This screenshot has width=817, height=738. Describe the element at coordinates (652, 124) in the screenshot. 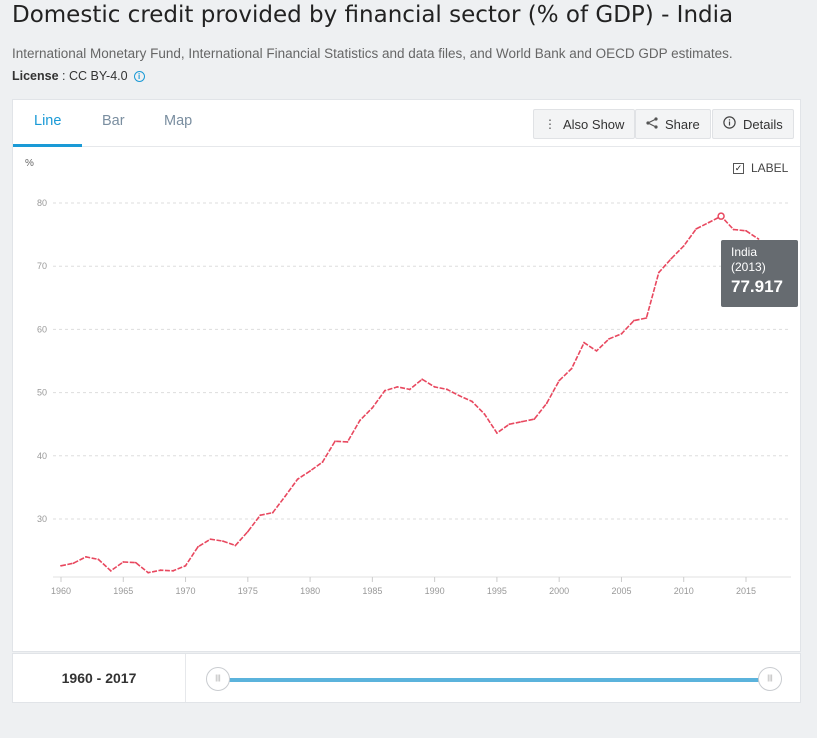

I see `share-icon` at that location.